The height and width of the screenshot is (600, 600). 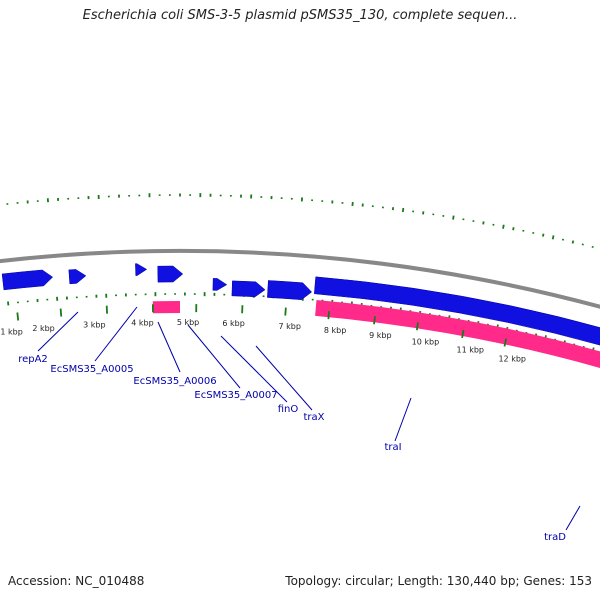 I want to click on backbone-arc, so click(x=300, y=279).